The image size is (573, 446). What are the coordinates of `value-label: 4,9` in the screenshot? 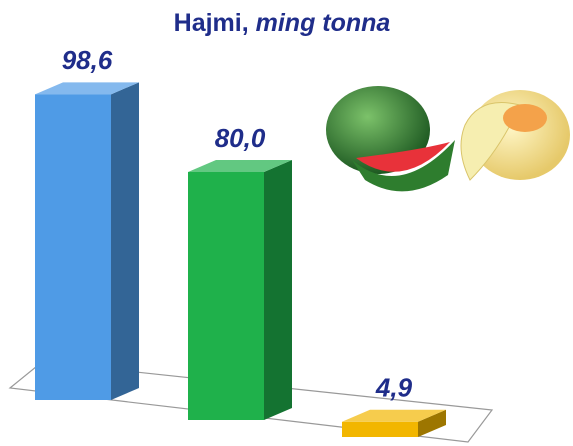 It's located at (394, 388).